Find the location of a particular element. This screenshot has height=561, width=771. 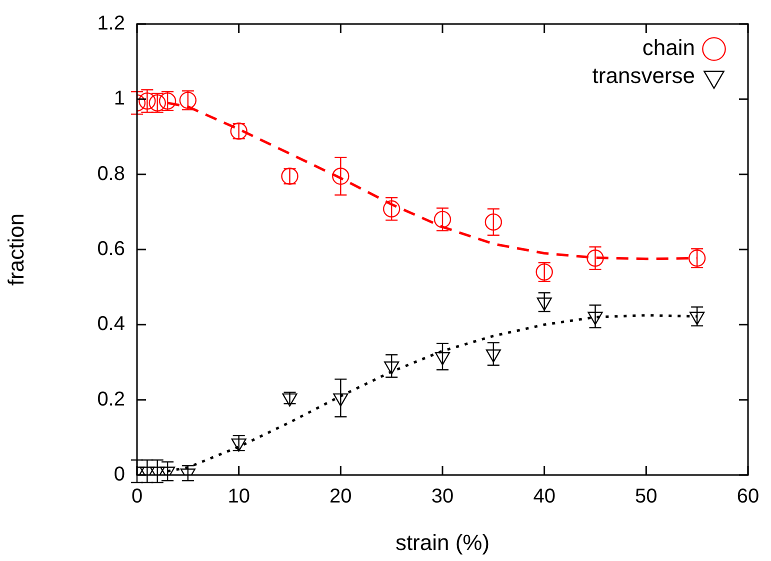

y-tick-label: 0.4 is located at coordinates (111, 324).